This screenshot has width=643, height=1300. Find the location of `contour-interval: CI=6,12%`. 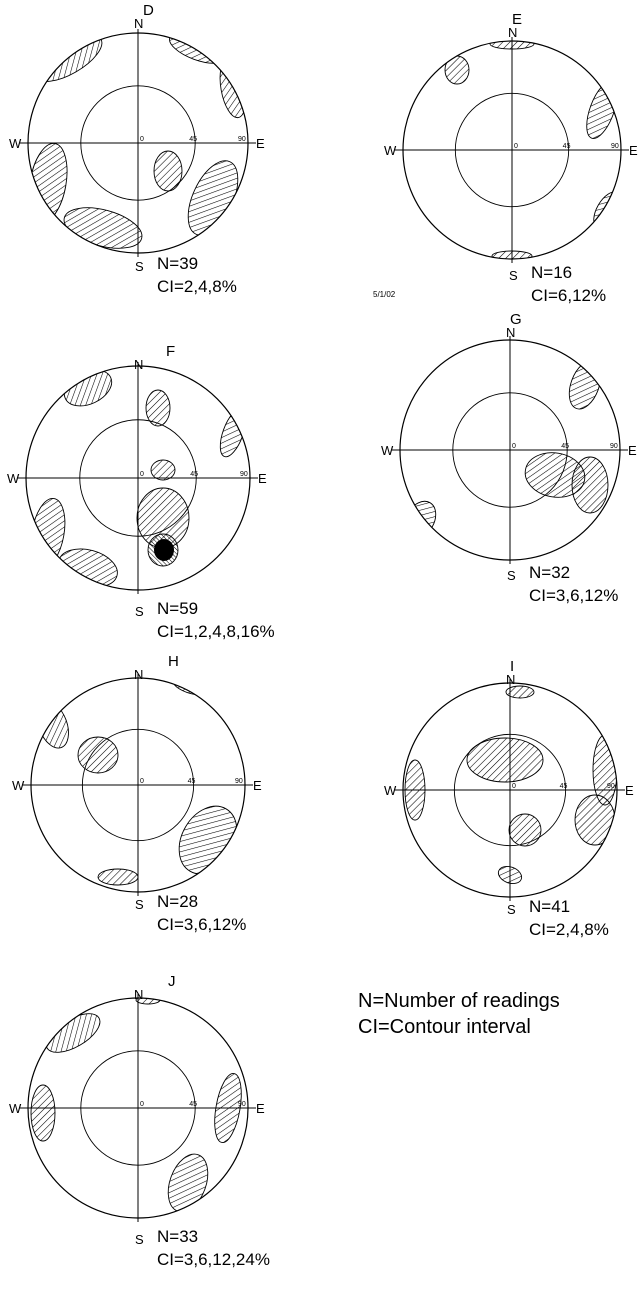

contour-interval: CI=6,12% is located at coordinates (568, 295).